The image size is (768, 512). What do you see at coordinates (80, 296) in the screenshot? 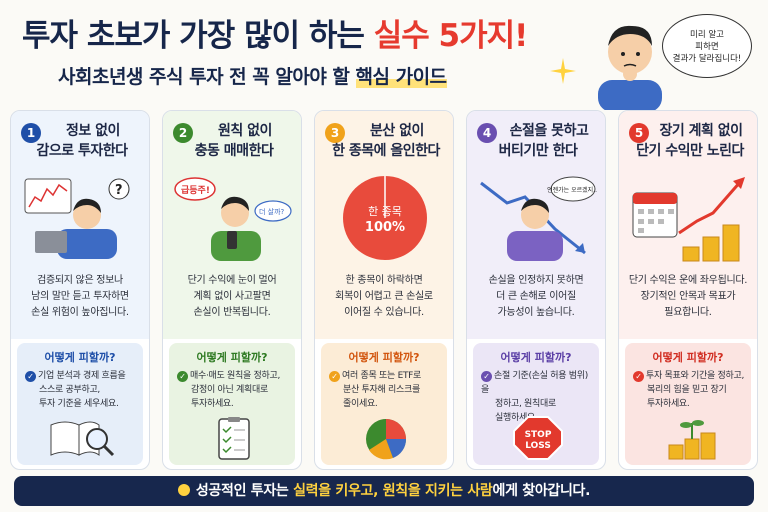
I see `card-description: 검증되지 않은 정보나 남의 말만 듣고 투자하면 손실 위험이 높아집니다.` at bounding box center [80, 296].